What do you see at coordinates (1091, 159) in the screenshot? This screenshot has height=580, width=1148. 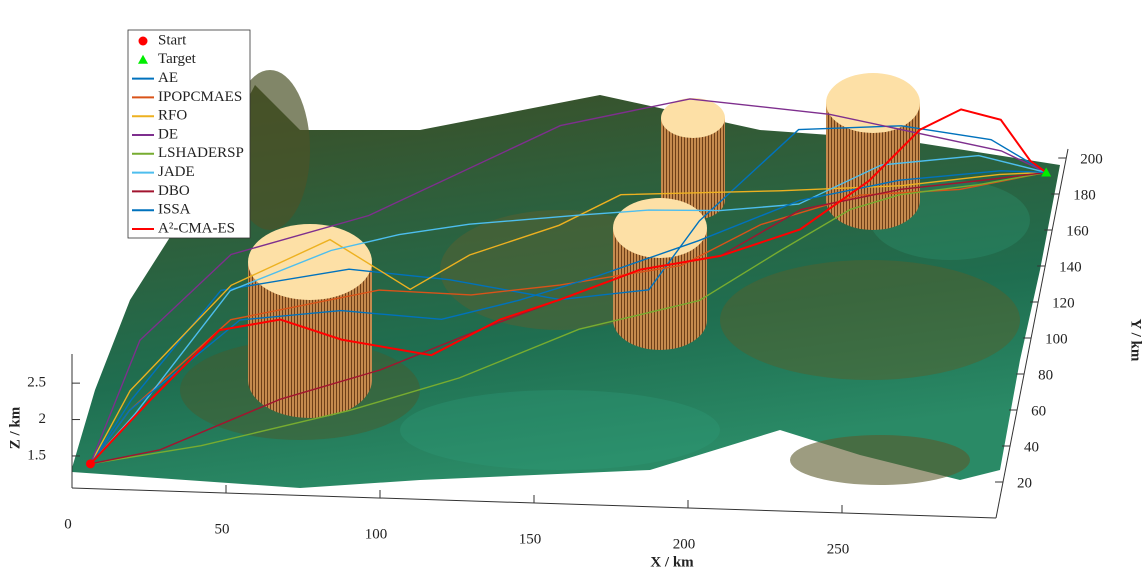 I see `y-tick-label: 200` at bounding box center [1091, 159].